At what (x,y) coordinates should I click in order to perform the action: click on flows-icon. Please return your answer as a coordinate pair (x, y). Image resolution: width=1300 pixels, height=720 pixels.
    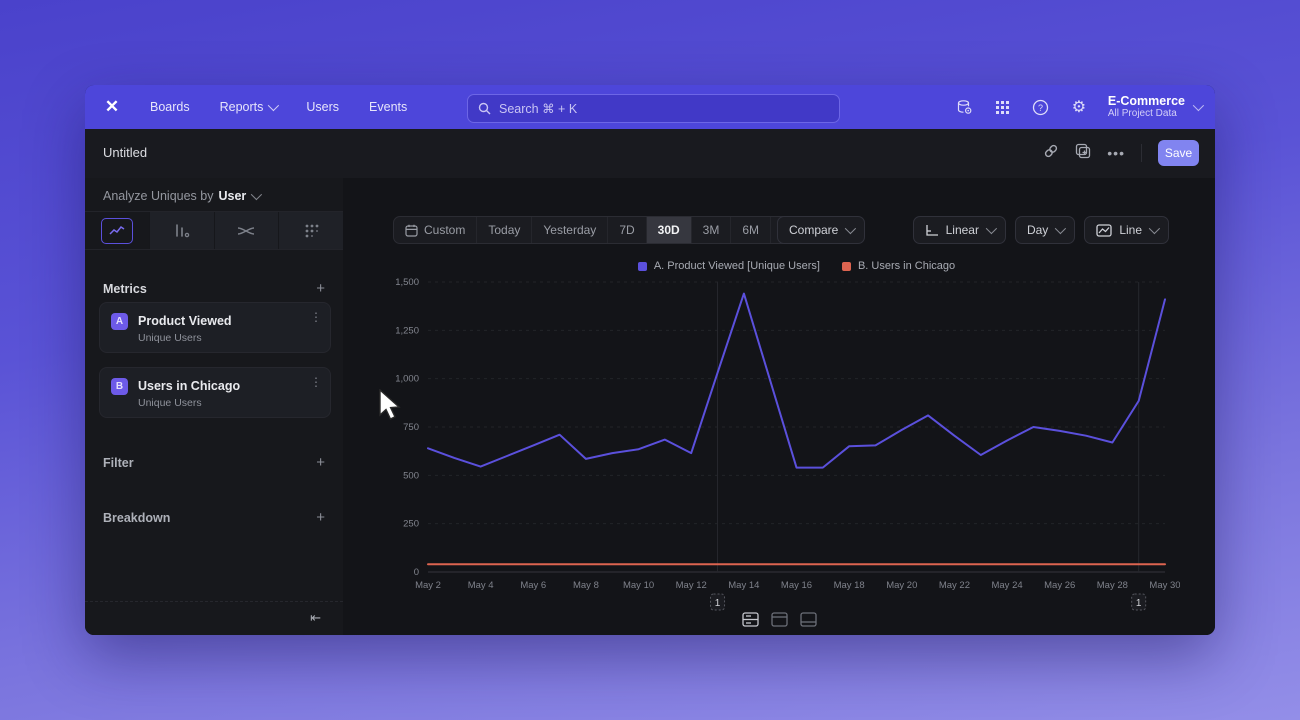
    Looking at the image, I should click on (246, 230).